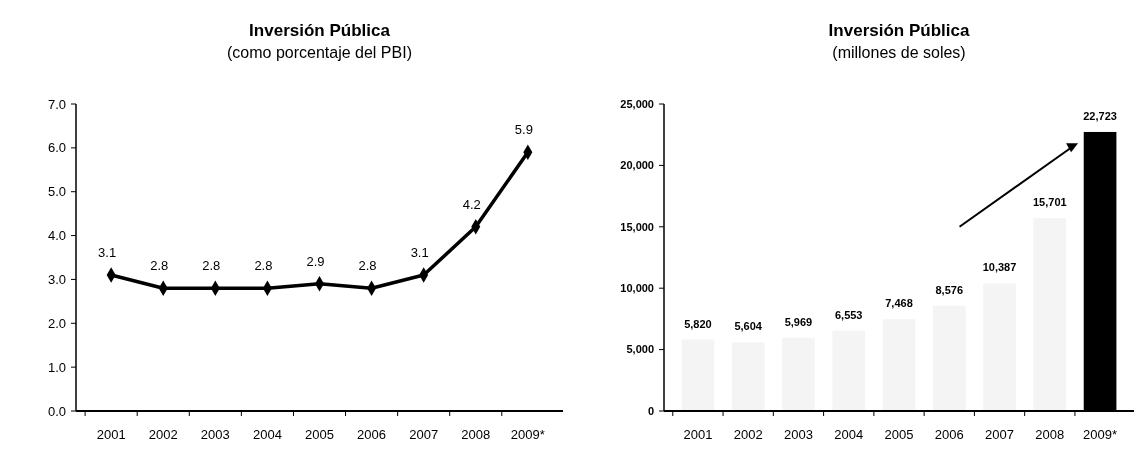 The image size is (1142, 451). What do you see at coordinates (899, 52) in the screenshot?
I see `chart-subtitle: (millones de soles)` at bounding box center [899, 52].